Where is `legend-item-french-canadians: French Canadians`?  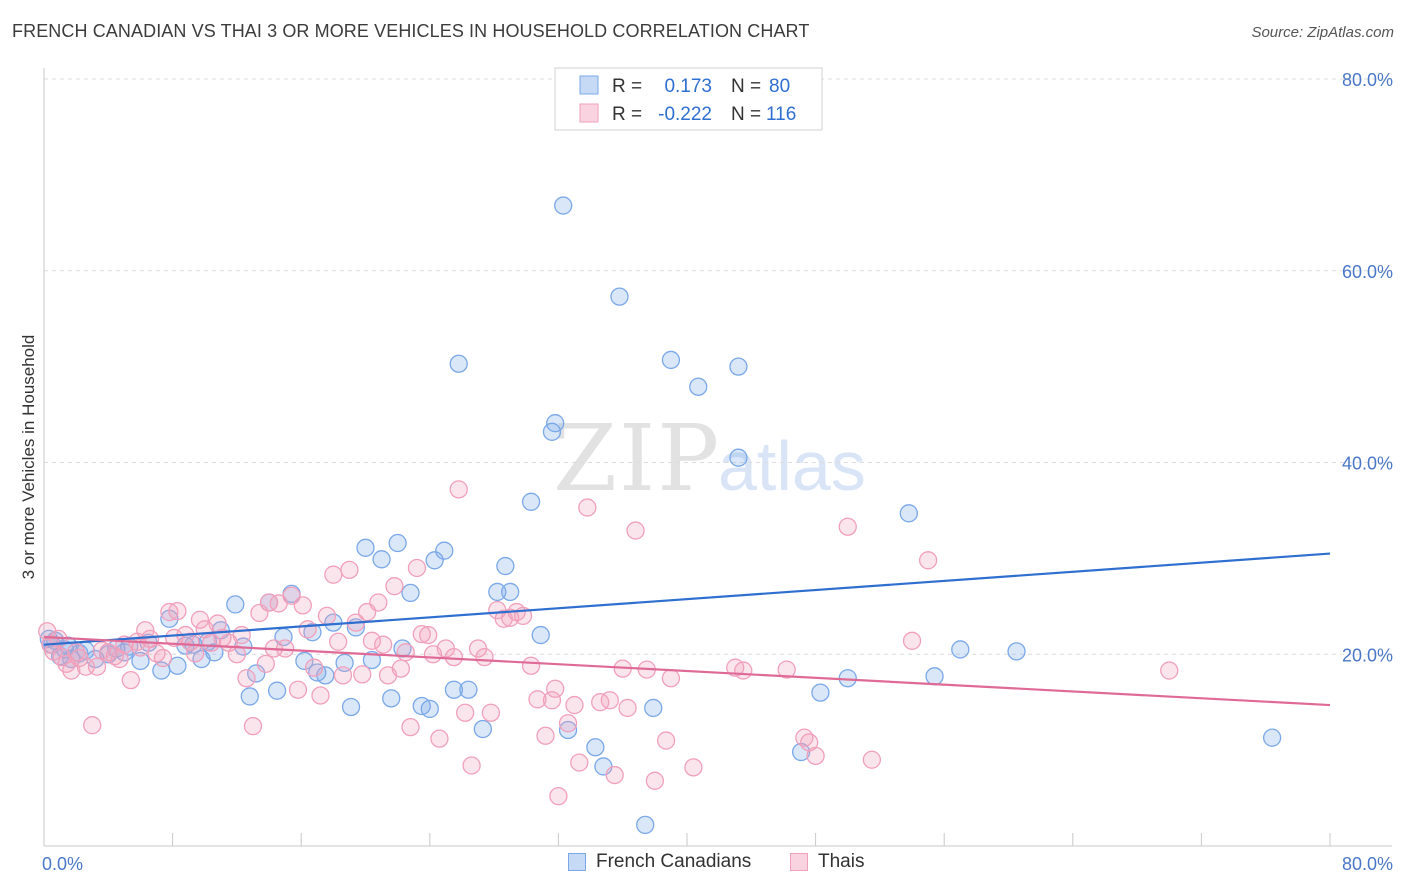 legend-item-french-canadians: French Canadians is located at coordinates (659, 862).